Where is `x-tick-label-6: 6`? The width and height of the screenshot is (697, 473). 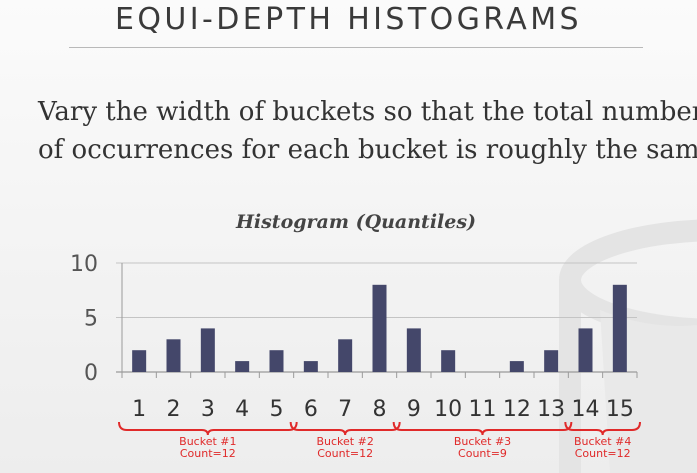 x-tick-label-6: 6 is located at coordinates (311, 409).